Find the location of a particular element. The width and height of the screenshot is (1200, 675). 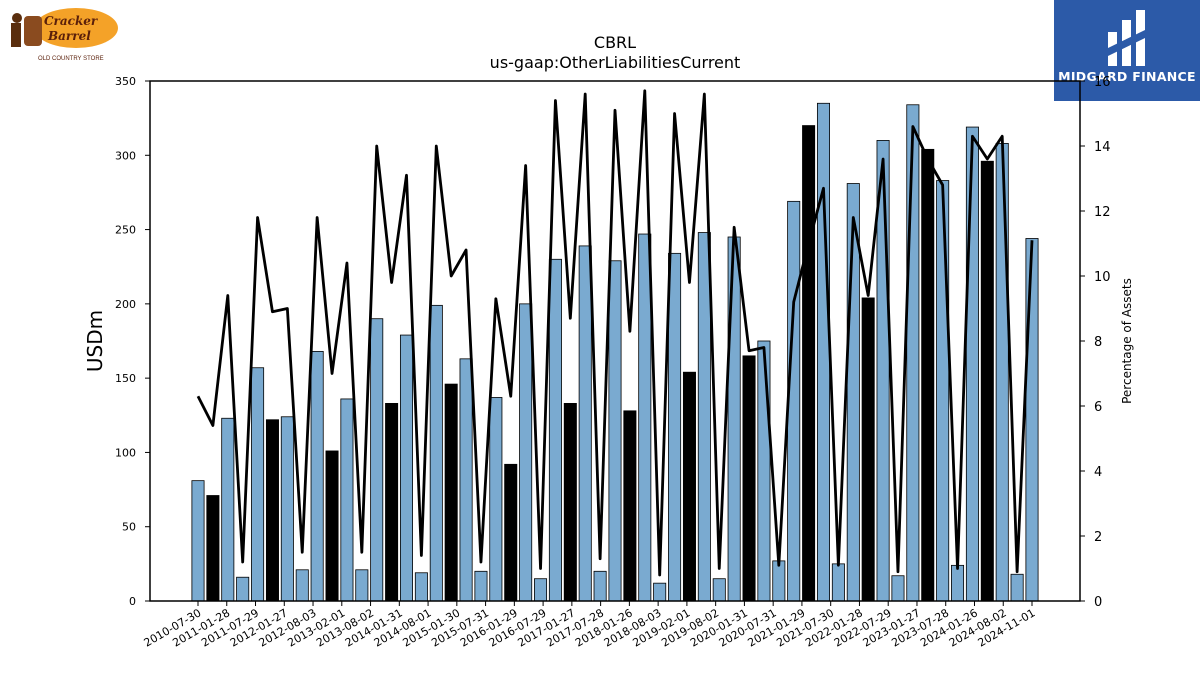

figure-head-icon is located at coordinates (17, 18).